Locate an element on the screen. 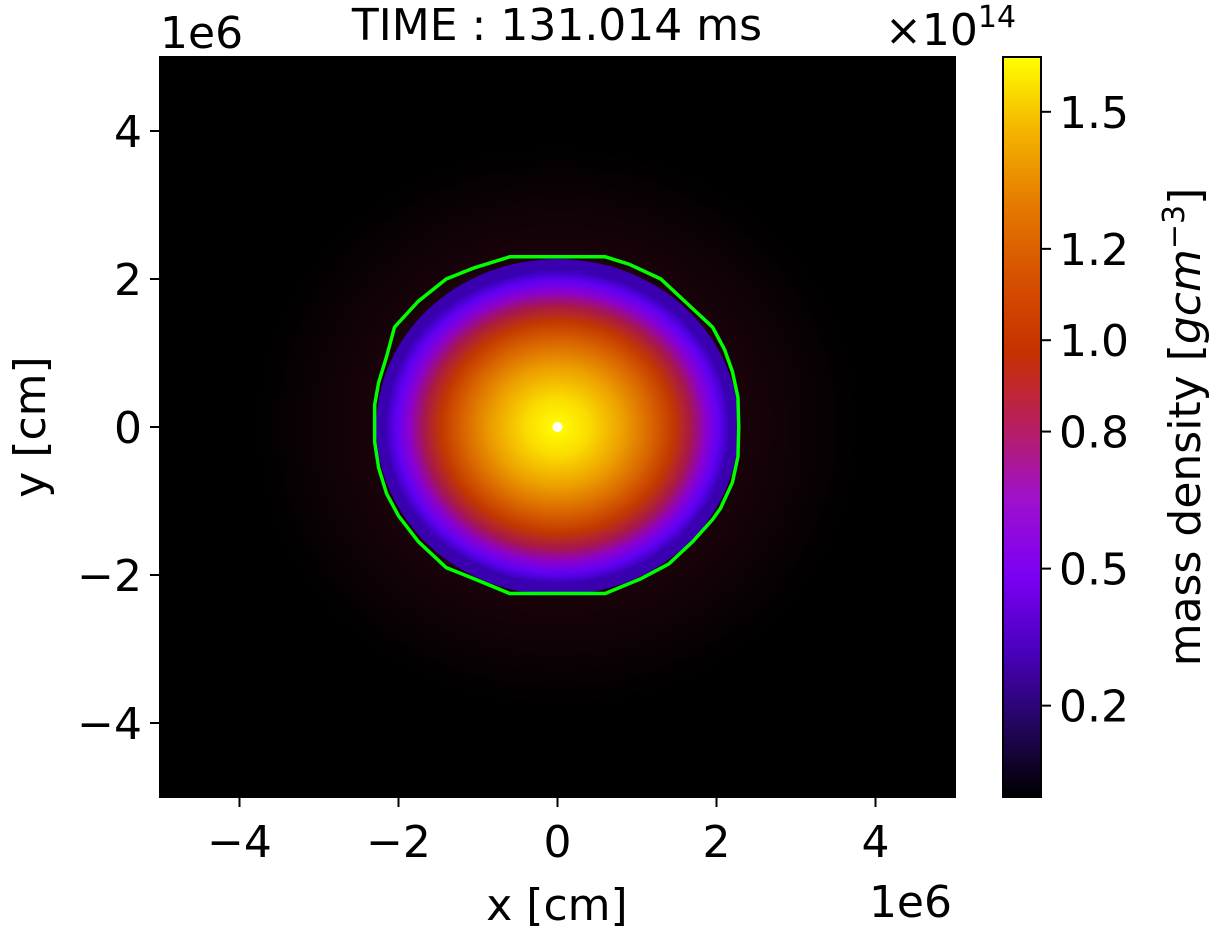  y-tick-label: −4 is located at coordinates (109, 724).